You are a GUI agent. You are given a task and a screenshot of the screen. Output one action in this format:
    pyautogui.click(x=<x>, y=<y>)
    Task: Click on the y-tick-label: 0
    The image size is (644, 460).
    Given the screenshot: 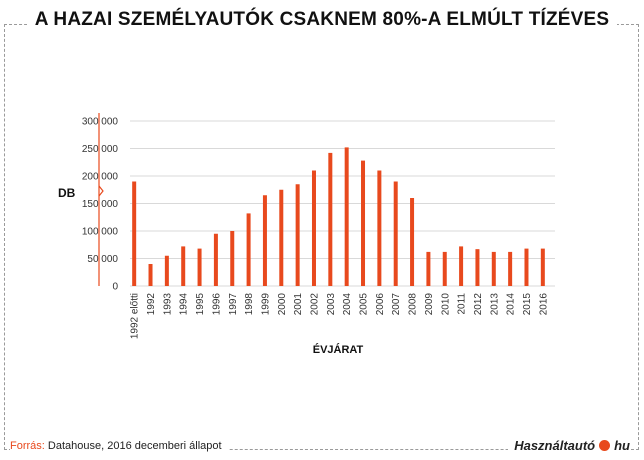 What is the action you would take?
    pyautogui.click(x=115, y=287)
    